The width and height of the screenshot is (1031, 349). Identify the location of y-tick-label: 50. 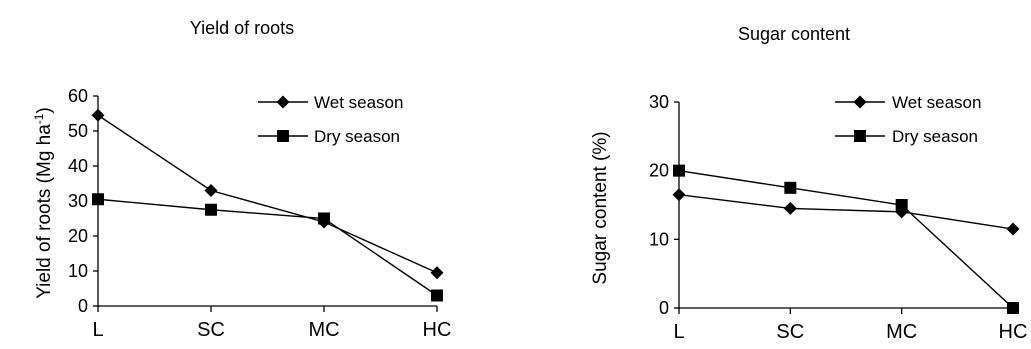
(78, 131).